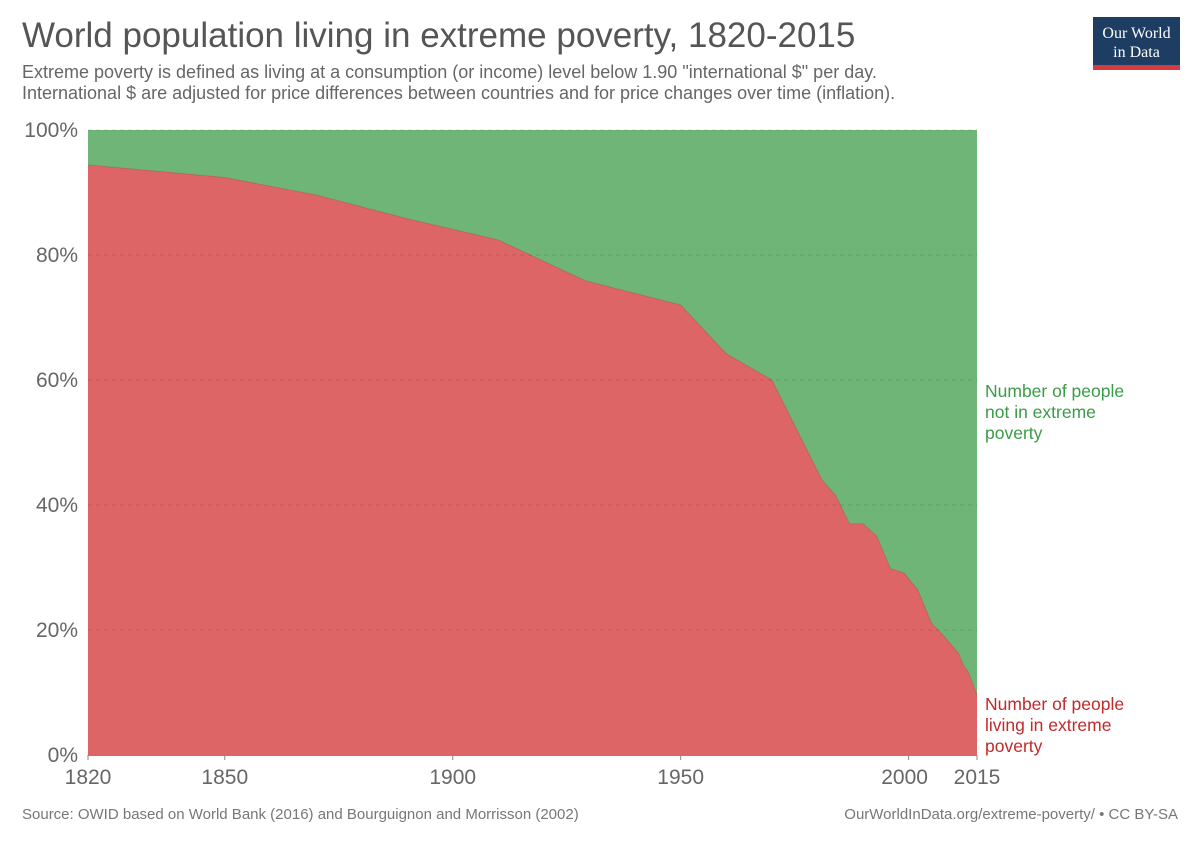 The image size is (1200, 847). I want to click on y-tick-label: 40%, so click(57, 505).